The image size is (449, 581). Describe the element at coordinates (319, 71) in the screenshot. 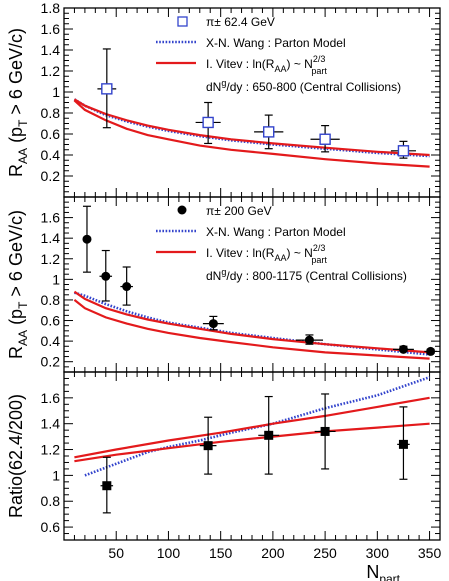

I see `legend-text-subscript: part` at that location.